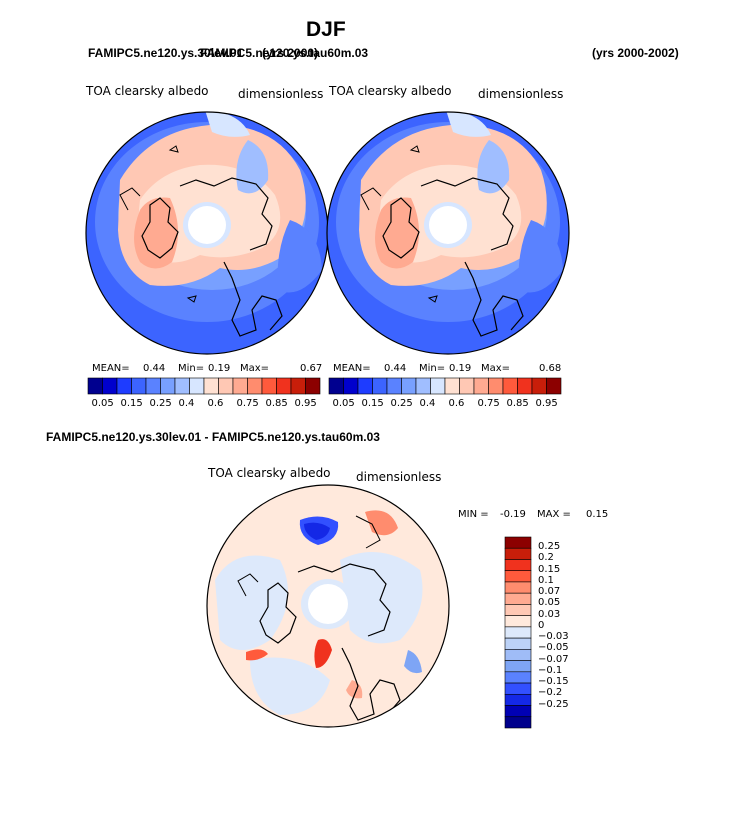 This screenshot has width=733, height=824. Describe the element at coordinates (549, 614) in the screenshot. I see `colorbar-tick-label: 0.03` at that location.